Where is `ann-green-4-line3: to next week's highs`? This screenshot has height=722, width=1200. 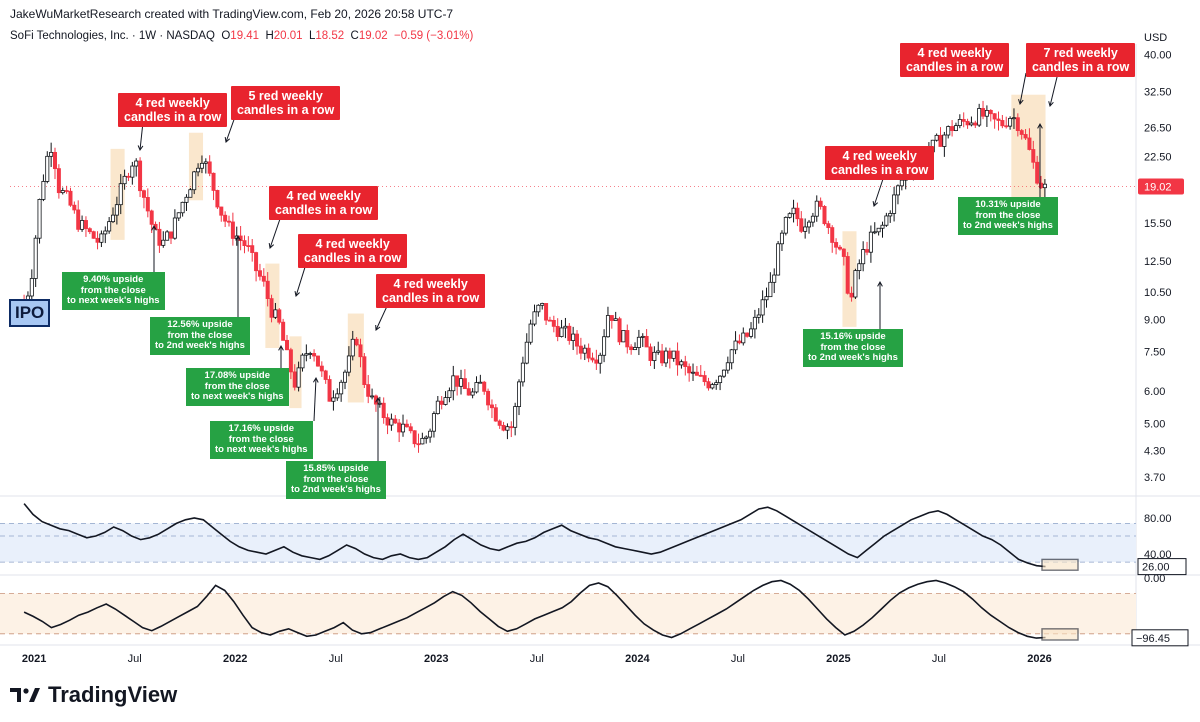 ann-green-4-line3: to next week's highs is located at coordinates (261, 449).